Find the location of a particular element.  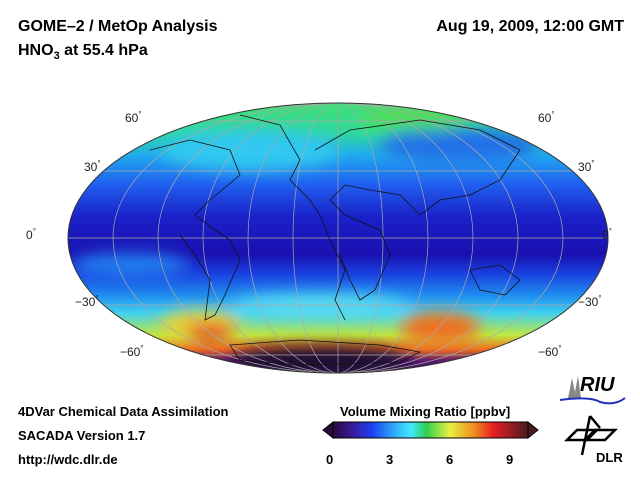

dlr-logo-icon is located at coordinates (591, 435).